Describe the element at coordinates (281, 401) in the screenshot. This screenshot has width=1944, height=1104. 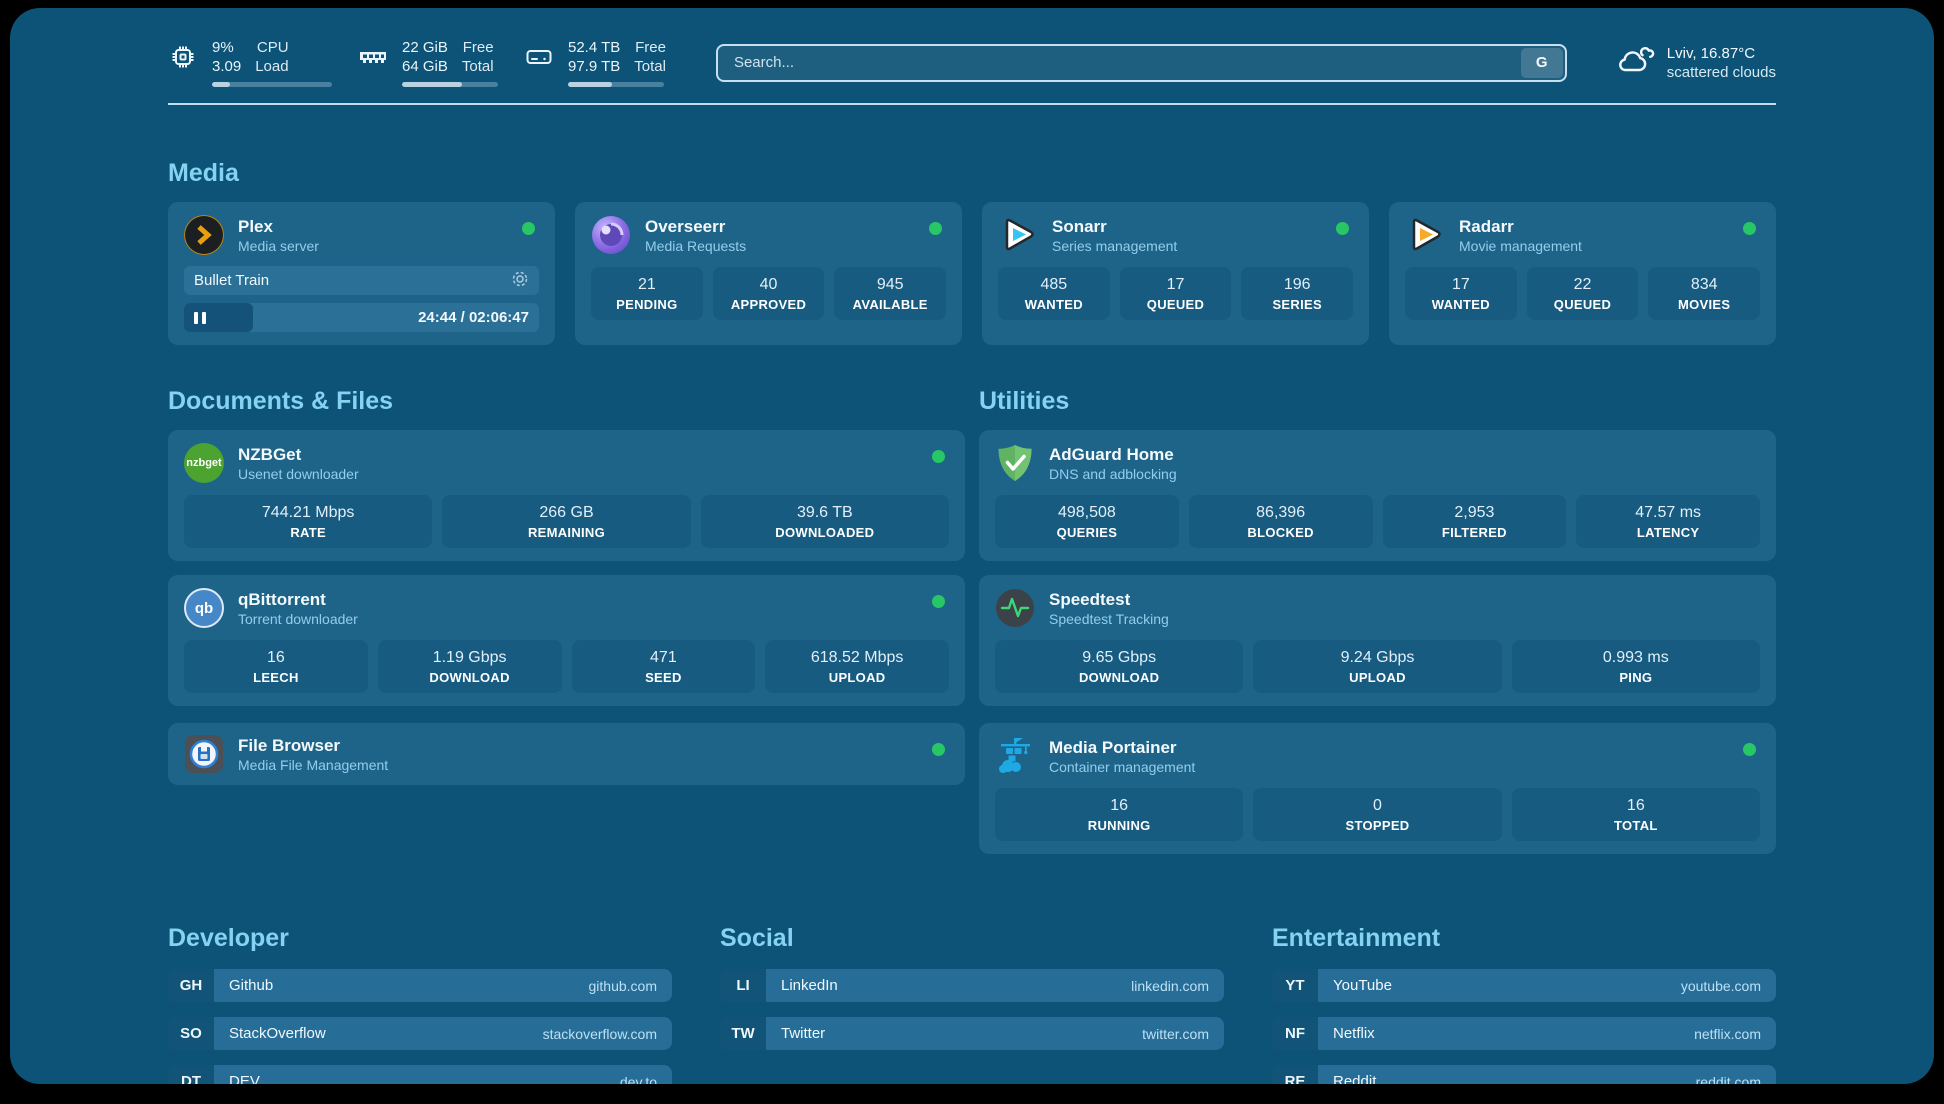
I see `section-title-documents: Documents & Files` at that location.